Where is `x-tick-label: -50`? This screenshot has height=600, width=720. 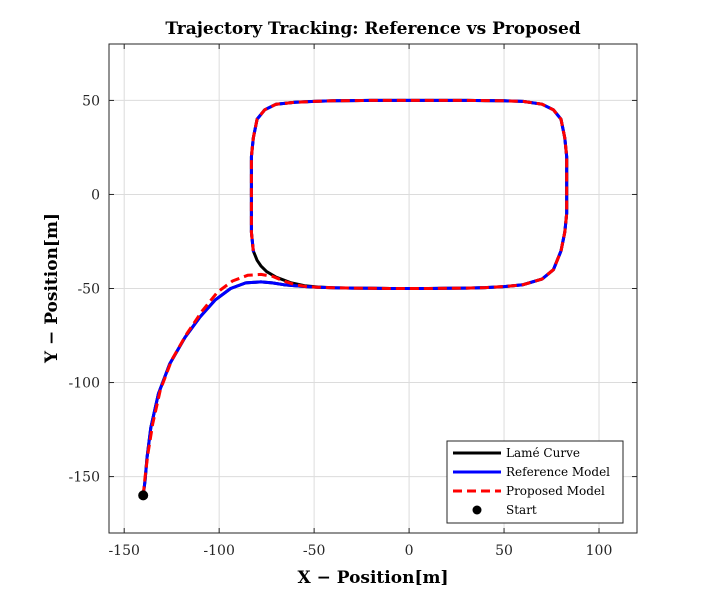
x-tick-label: -50 is located at coordinates (314, 551).